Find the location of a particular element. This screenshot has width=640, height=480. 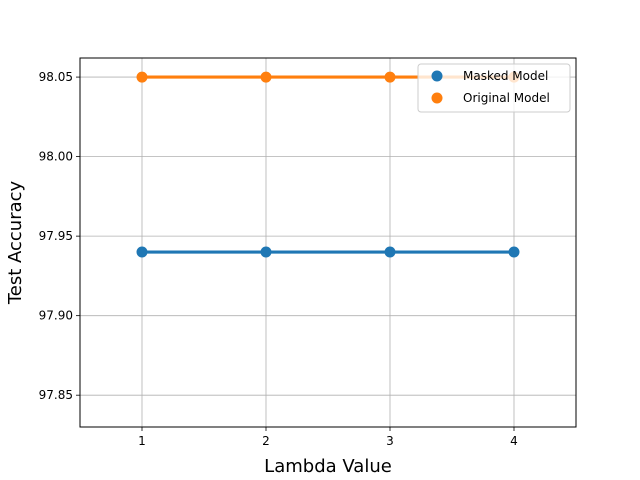

y-tick-label: 97.95 is located at coordinates (56, 236).